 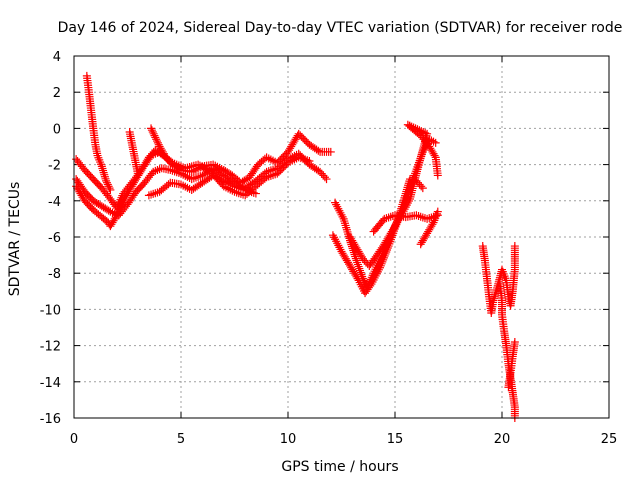 I want to click on y-tick-label: 0, so click(x=57, y=129).